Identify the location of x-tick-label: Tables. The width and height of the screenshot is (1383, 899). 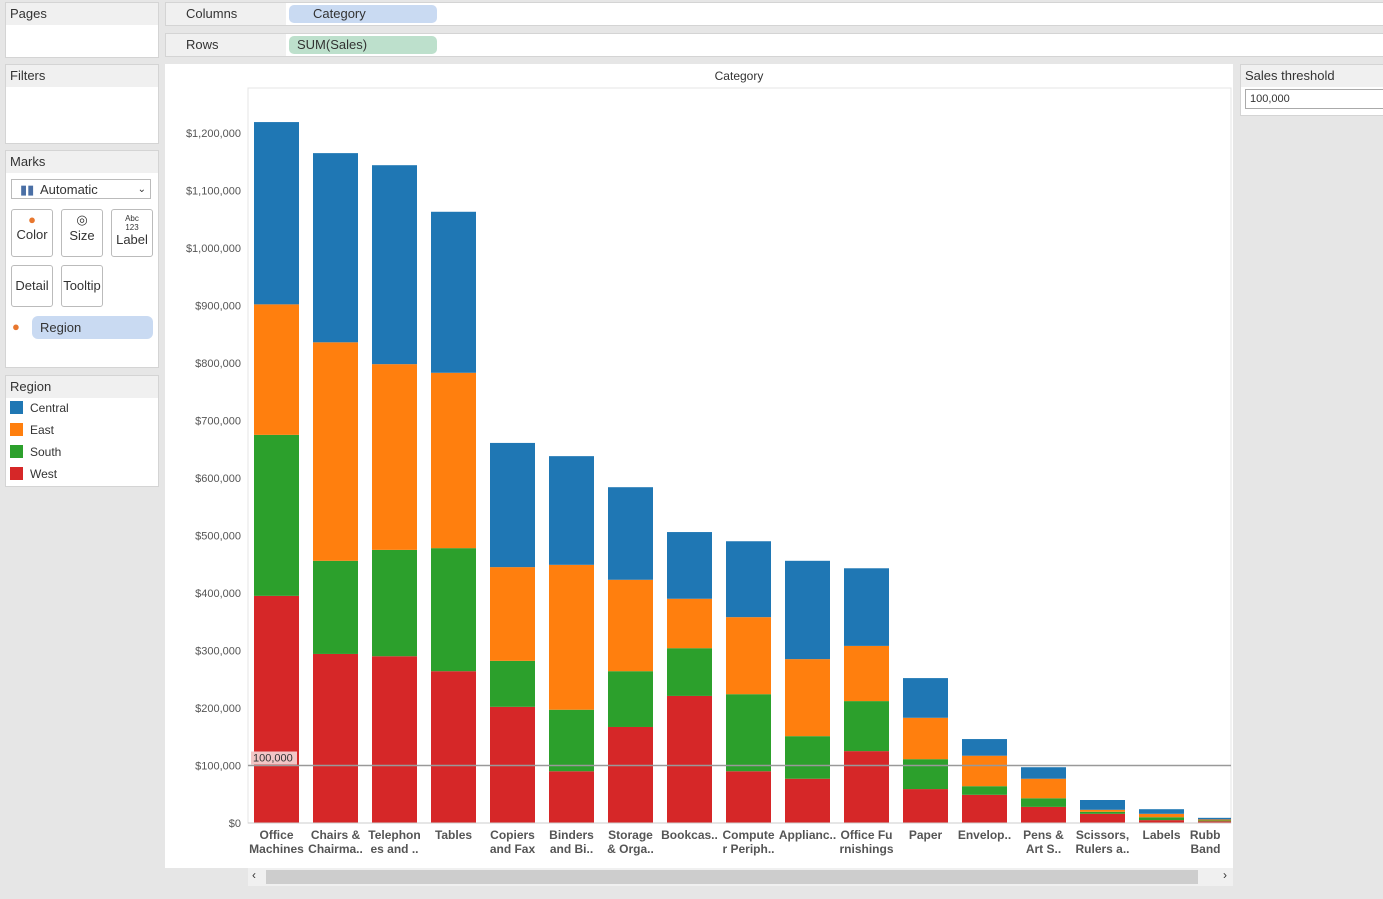
(453, 835).